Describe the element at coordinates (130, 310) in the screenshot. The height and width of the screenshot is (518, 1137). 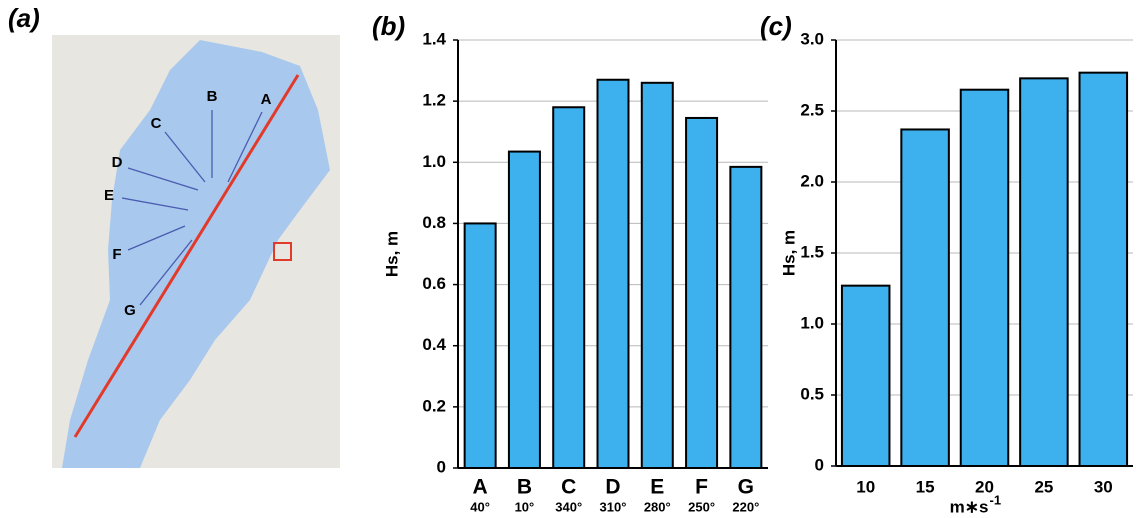
I see `fetch-label: G` at that location.